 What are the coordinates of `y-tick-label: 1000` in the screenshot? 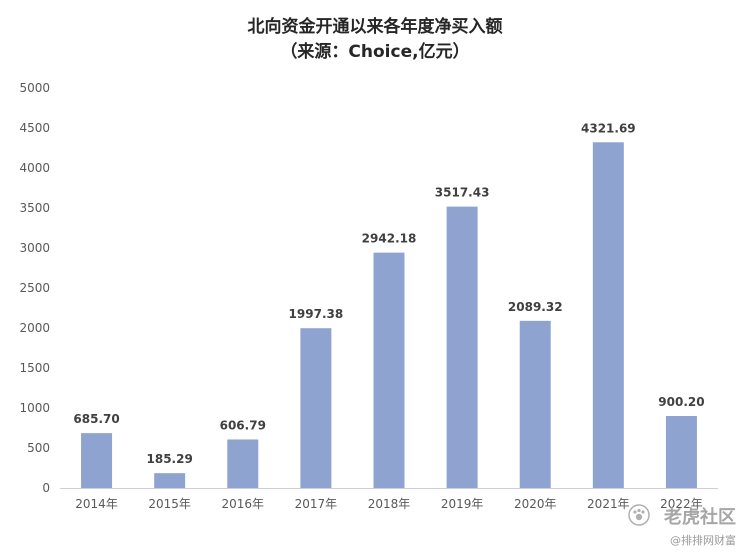 It's located at (34, 408).